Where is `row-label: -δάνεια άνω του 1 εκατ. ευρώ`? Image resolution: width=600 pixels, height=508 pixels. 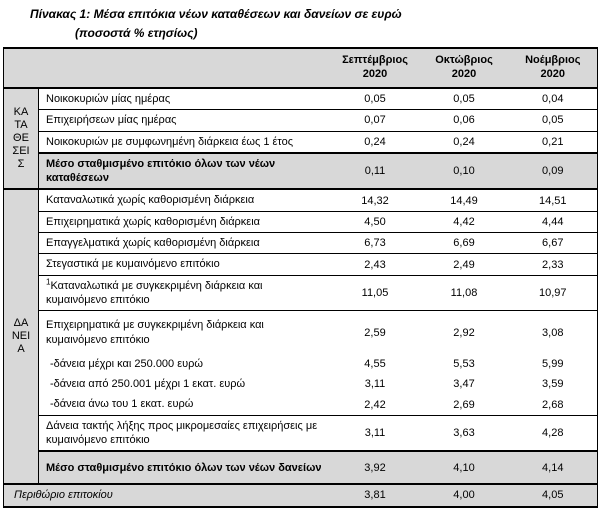 row-label: -δάνεια άνω του 1 εκατ. ευρώ is located at coordinates (122, 404).